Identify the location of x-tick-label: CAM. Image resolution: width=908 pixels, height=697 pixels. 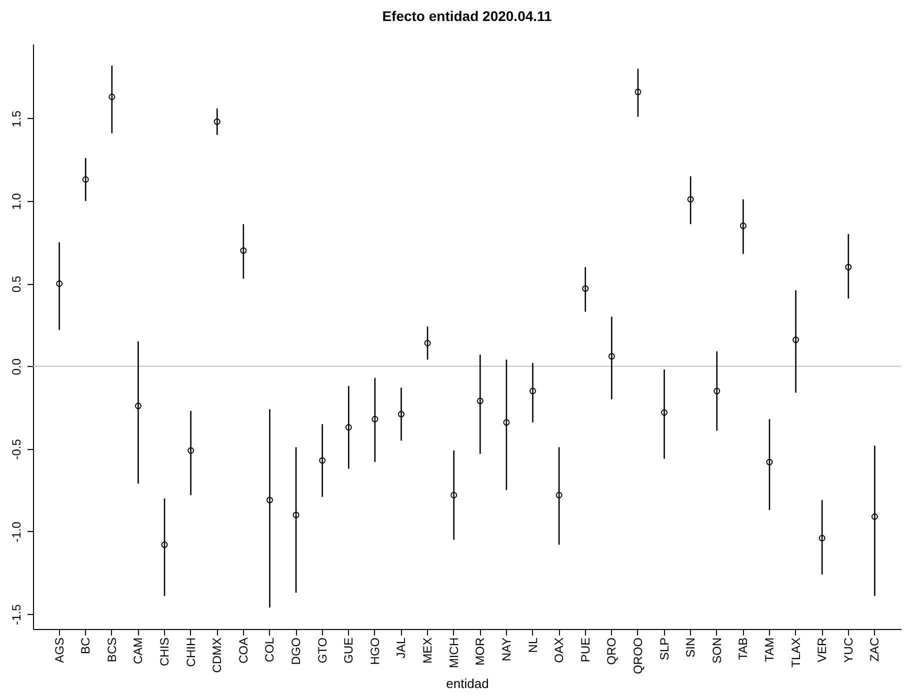
(138, 651).